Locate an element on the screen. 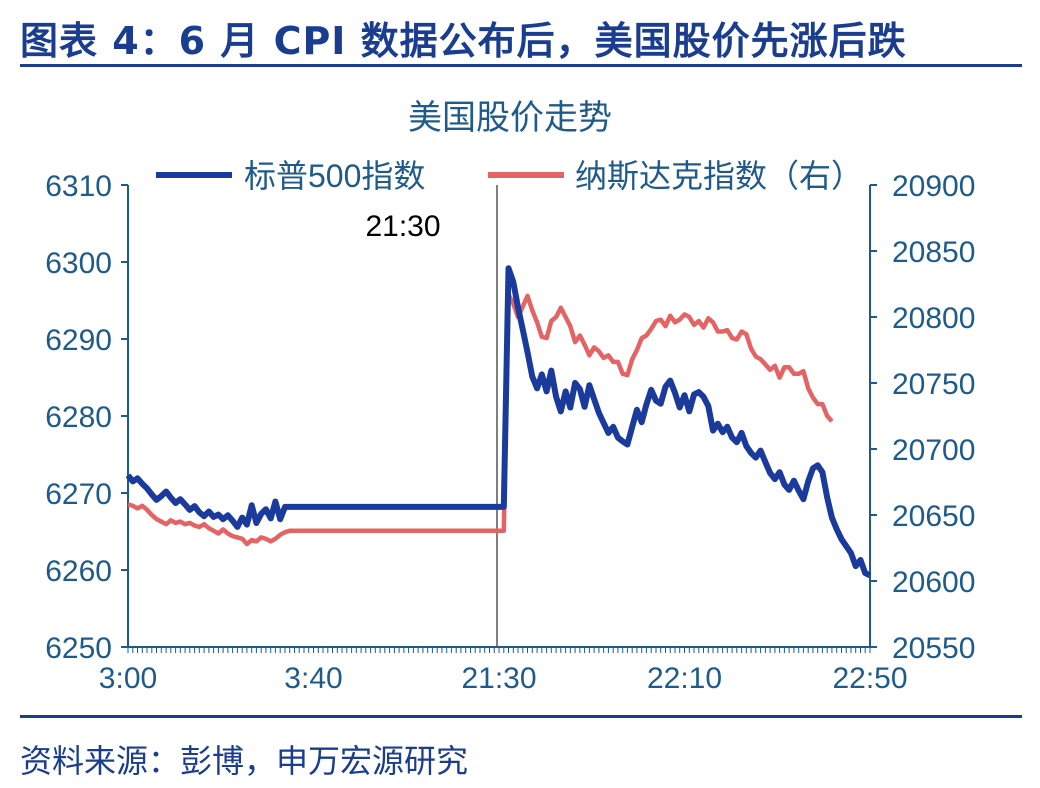  chart-title: 美国股价走势 is located at coordinates (510, 118).